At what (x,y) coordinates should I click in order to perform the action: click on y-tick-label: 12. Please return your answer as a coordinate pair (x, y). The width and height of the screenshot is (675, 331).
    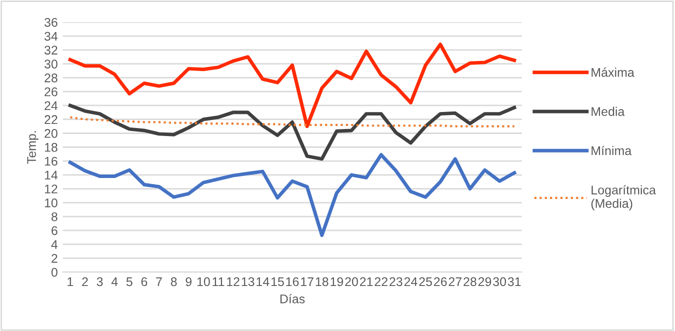
    Looking at the image, I should click on (51, 189).